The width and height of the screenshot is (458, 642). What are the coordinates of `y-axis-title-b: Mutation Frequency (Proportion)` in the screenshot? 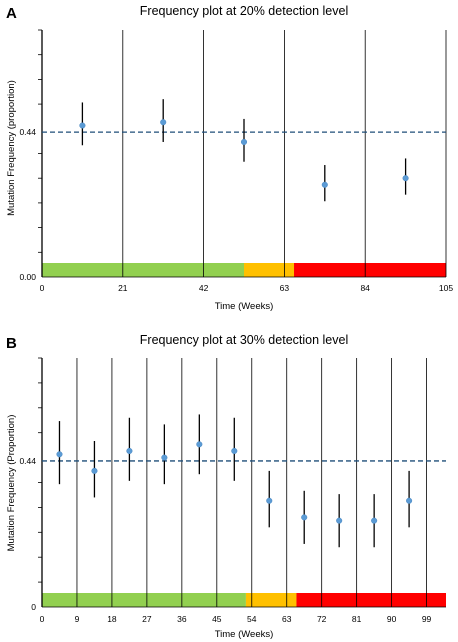 It's located at (11, 483).